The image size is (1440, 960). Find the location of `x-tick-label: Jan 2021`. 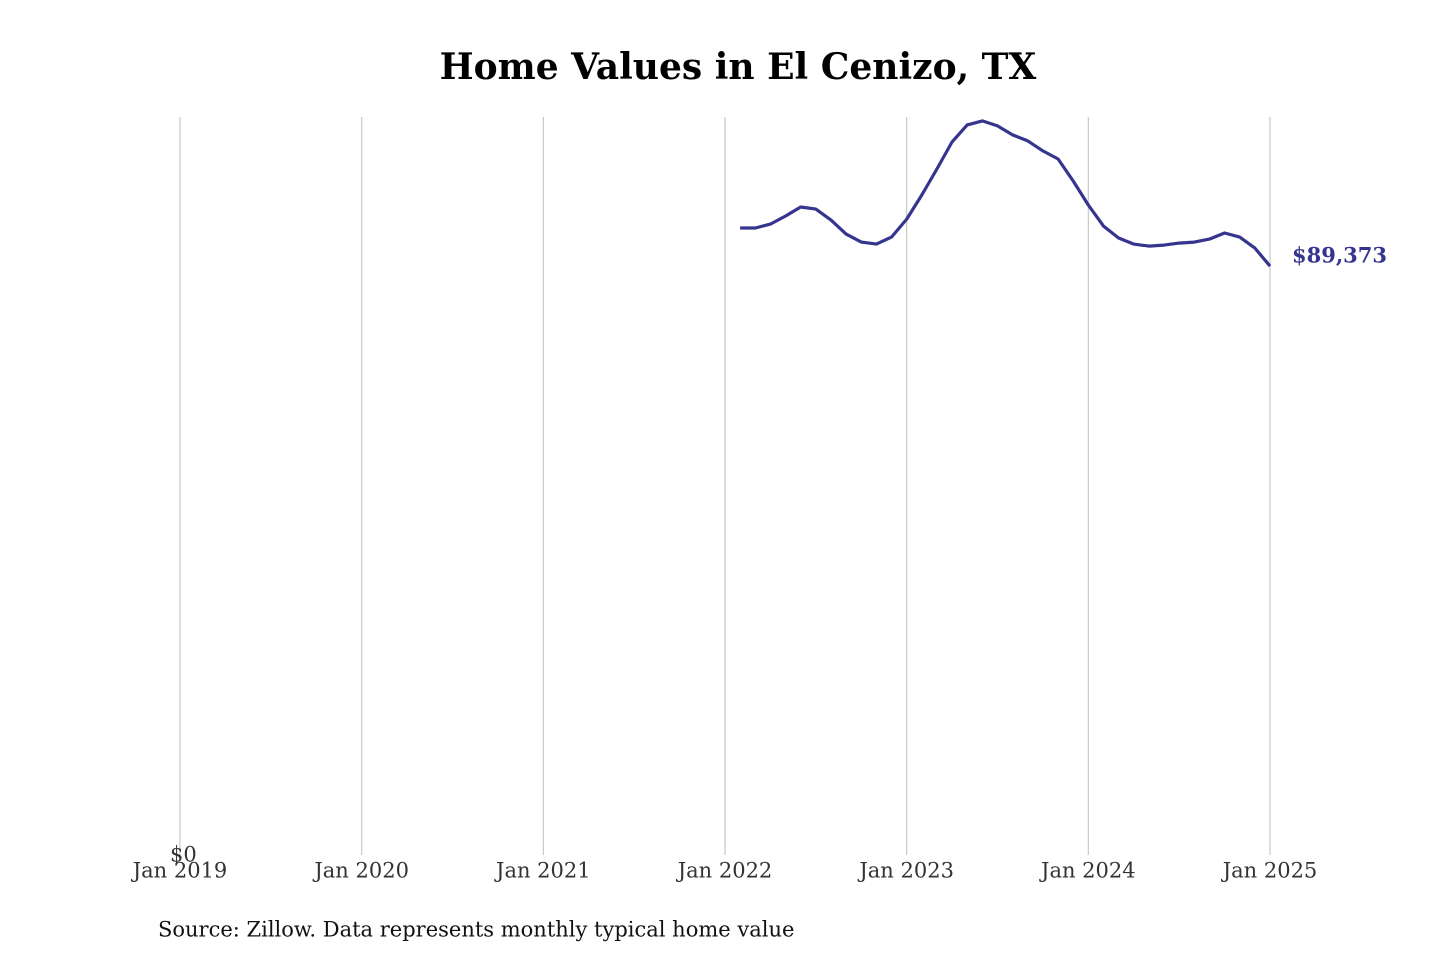

x-tick-label: Jan 2021 is located at coordinates (542, 871).